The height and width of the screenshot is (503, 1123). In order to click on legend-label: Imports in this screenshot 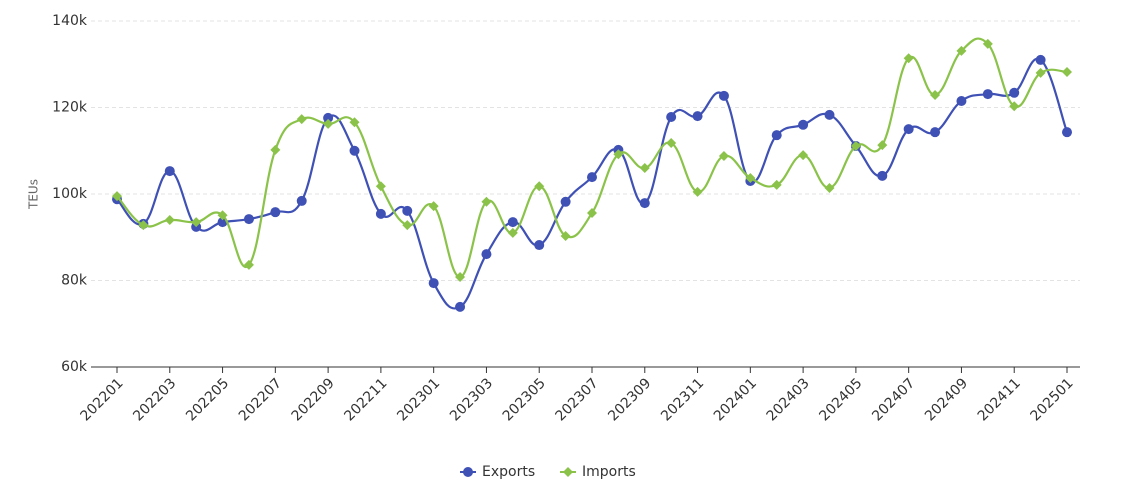, I will do `click(609, 472)`.